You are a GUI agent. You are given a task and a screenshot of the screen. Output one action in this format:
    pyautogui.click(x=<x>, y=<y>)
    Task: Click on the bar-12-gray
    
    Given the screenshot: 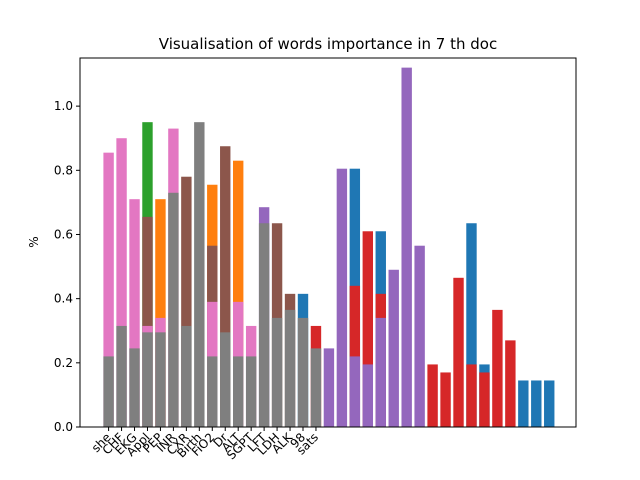 What is the action you would take?
    pyautogui.click(x=251, y=391)
    